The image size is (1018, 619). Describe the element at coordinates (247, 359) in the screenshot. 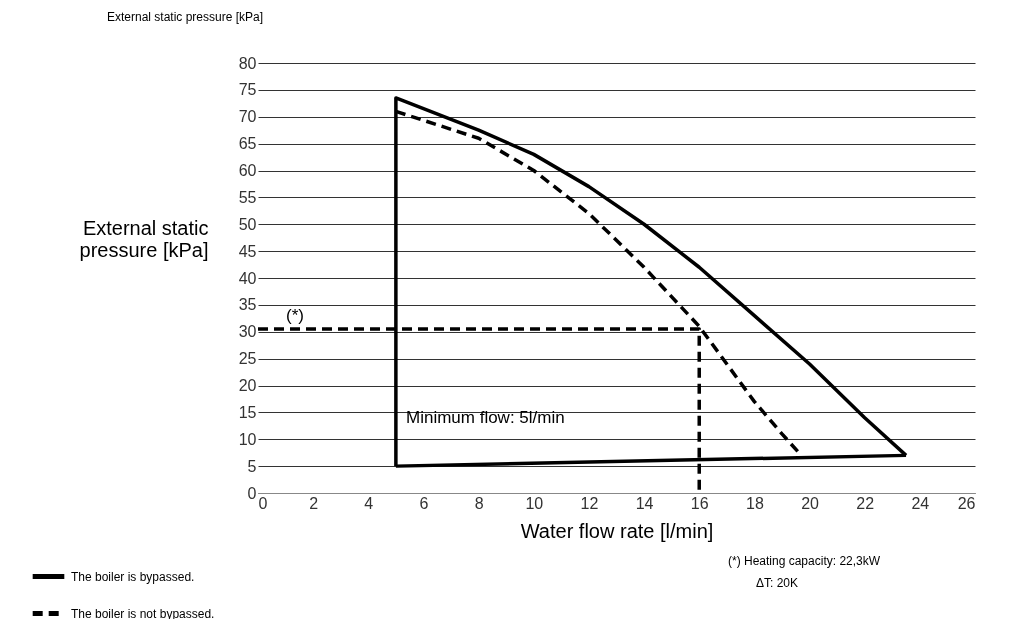

I see `y-tick-label: 25` at that location.